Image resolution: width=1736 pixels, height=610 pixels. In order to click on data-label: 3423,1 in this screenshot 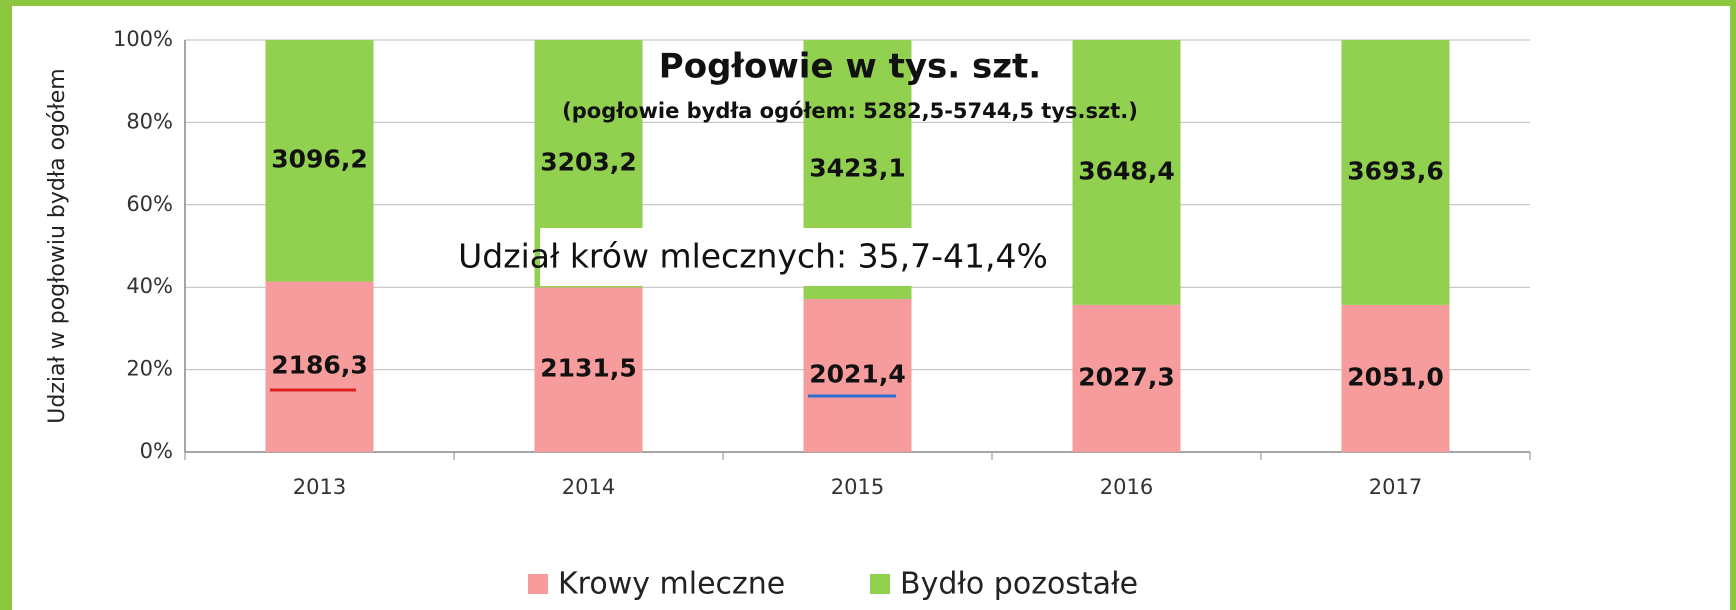, I will do `click(857, 168)`.